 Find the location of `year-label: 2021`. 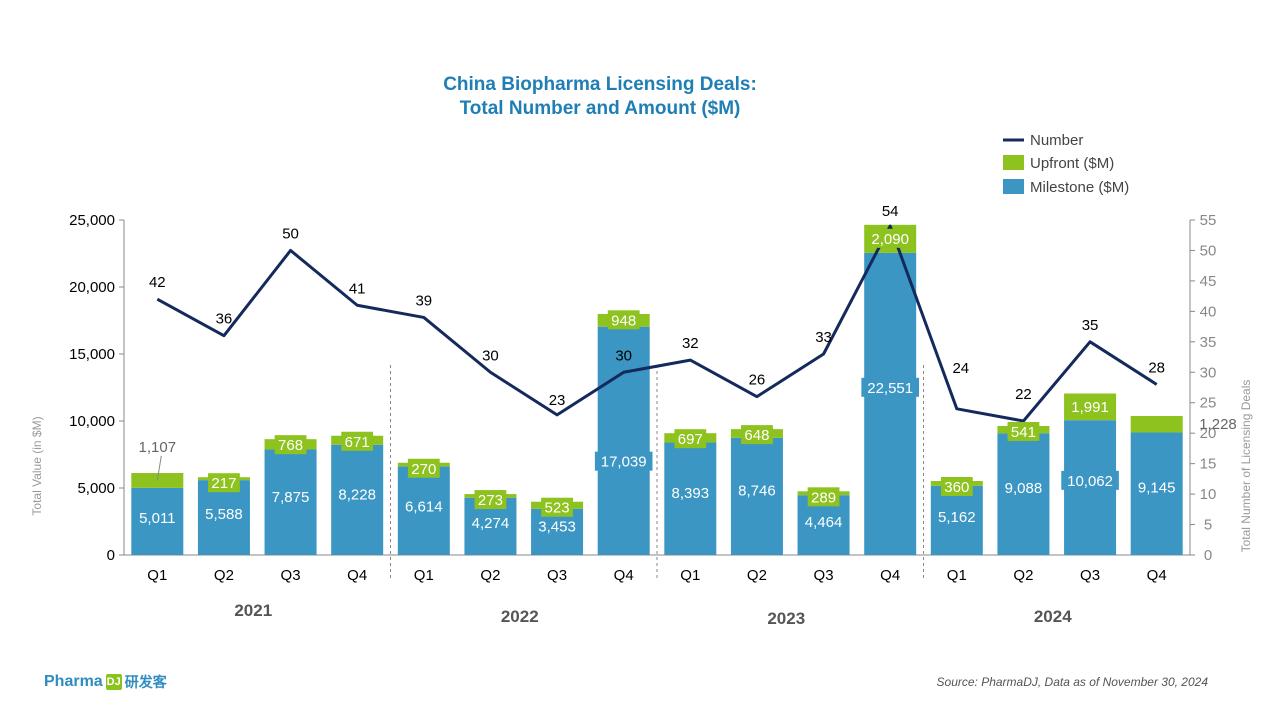

year-label: 2021 is located at coordinates (253, 610).